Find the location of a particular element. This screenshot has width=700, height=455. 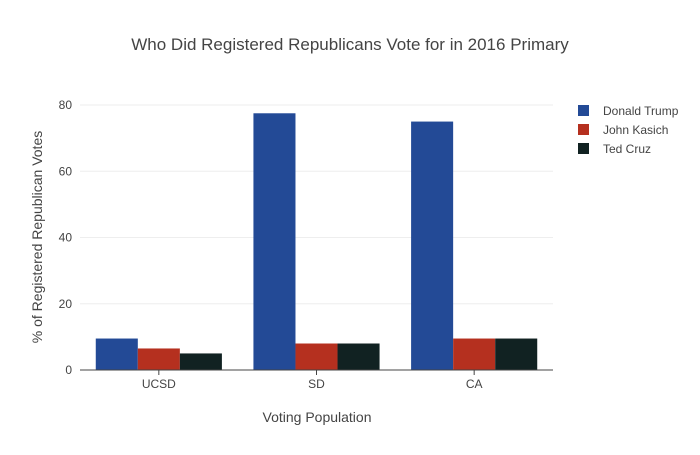

y-tick-label: 80 is located at coordinates (66, 105).